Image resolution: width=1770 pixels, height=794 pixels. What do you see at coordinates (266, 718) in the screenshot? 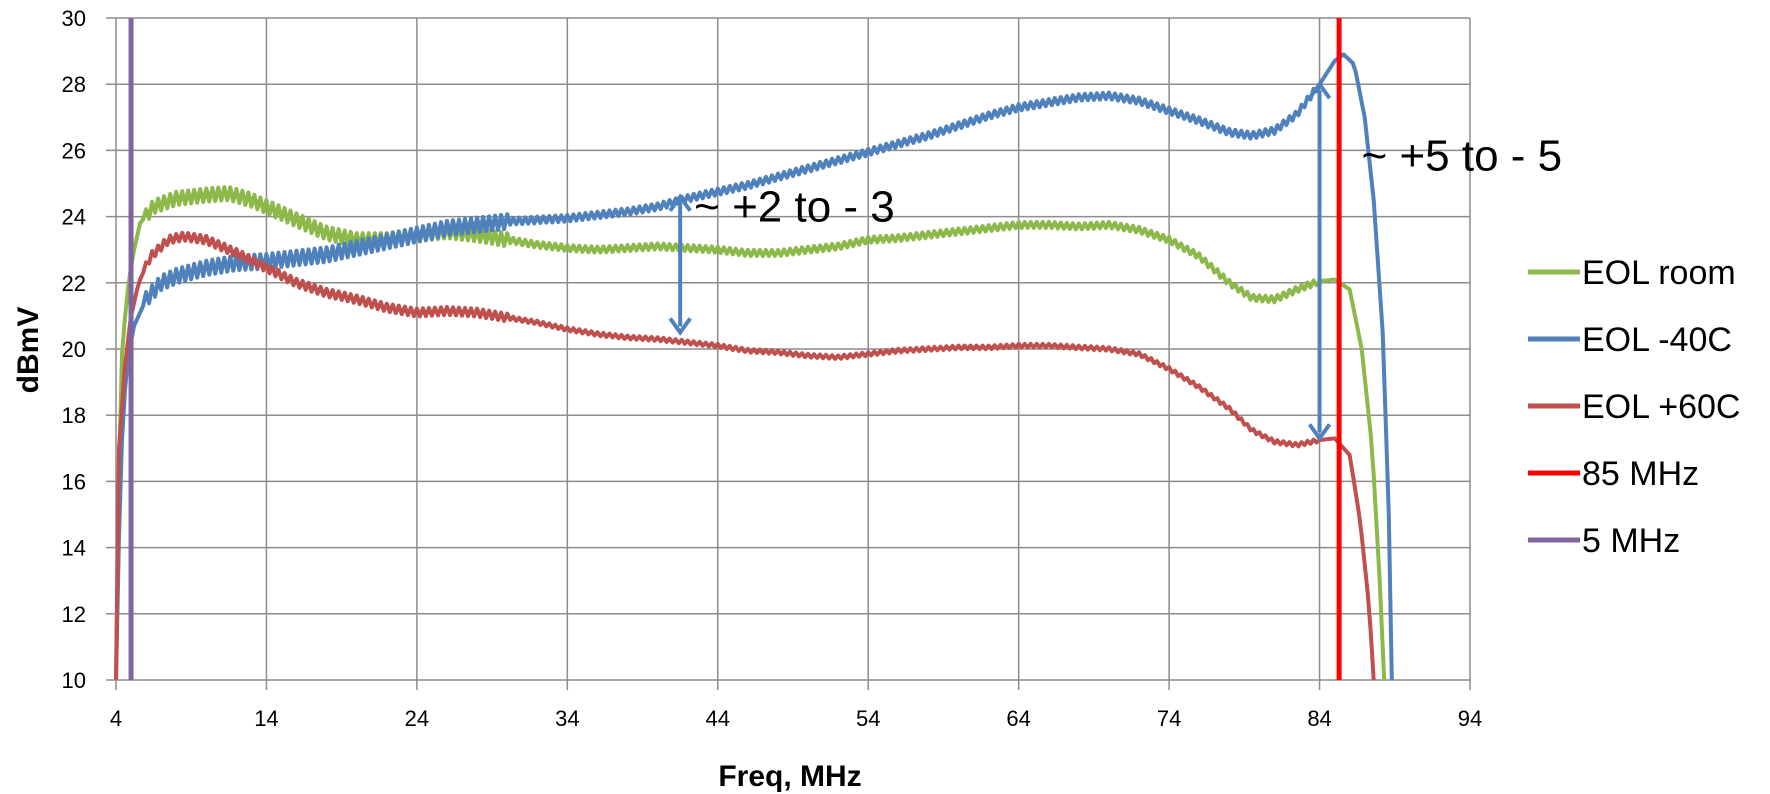
I see `x-tick-label: 14` at bounding box center [266, 718].